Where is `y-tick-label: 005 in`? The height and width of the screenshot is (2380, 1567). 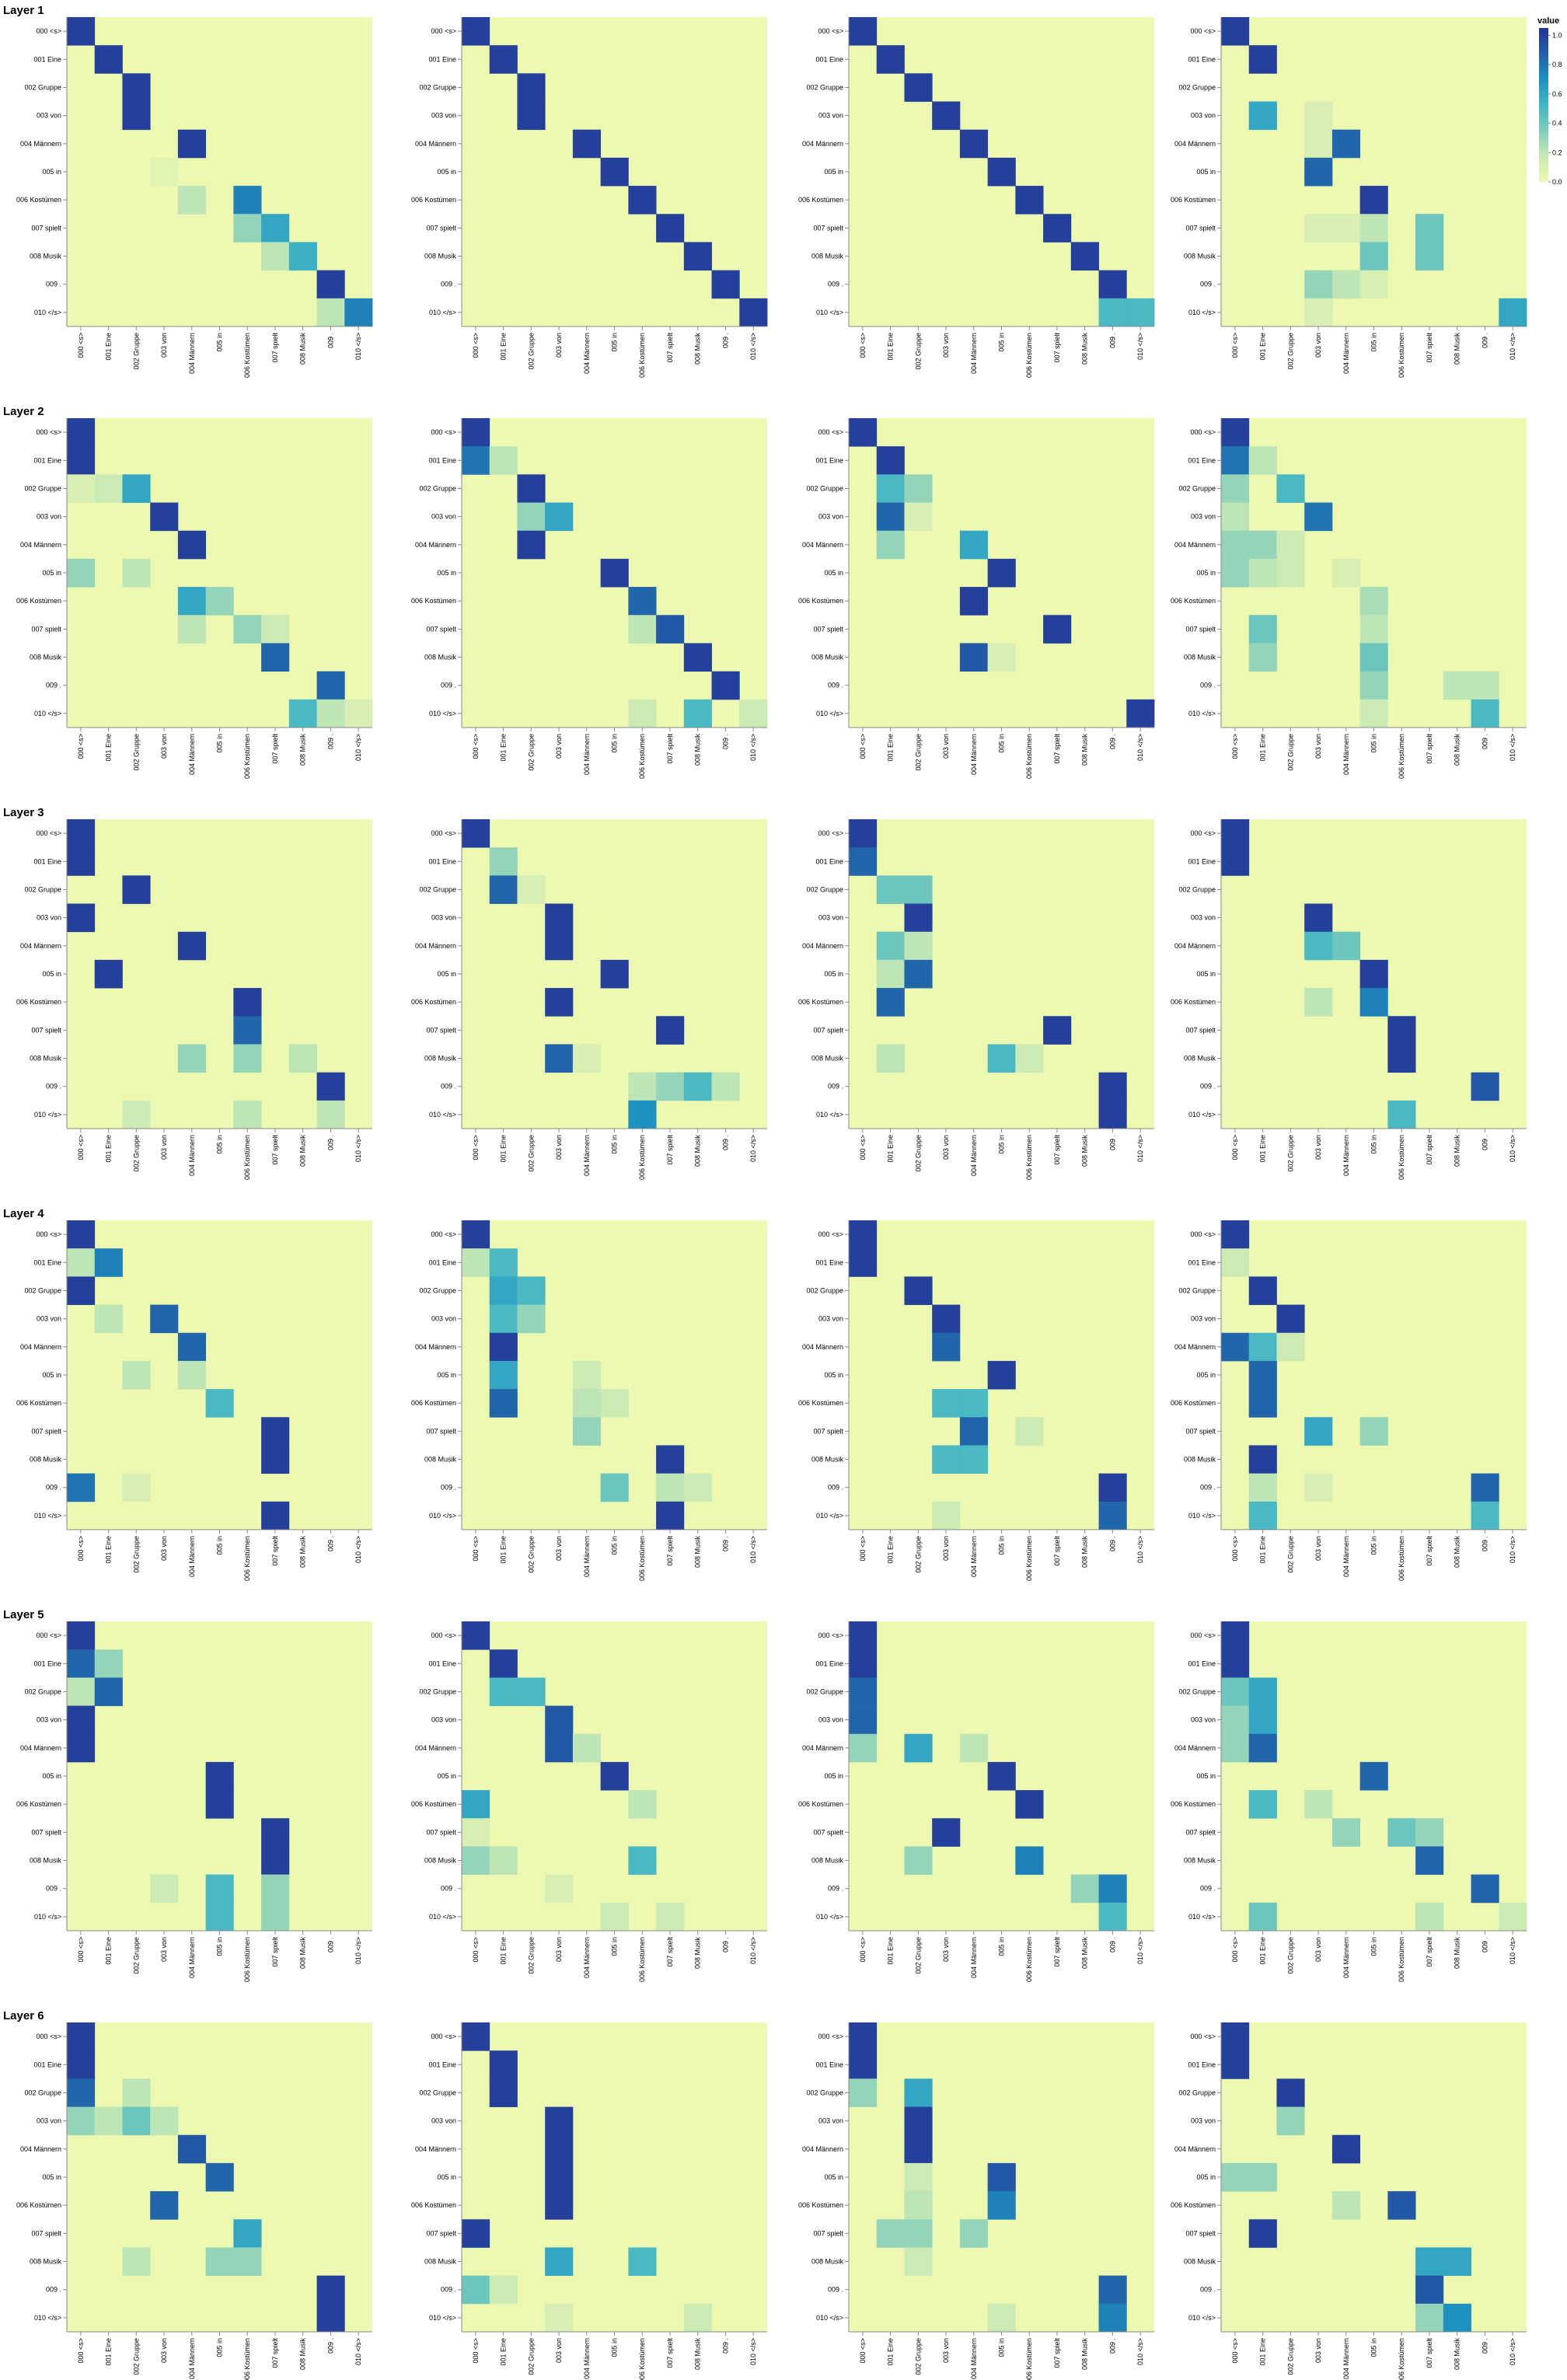 y-tick-label: 005 in is located at coordinates (446, 172).